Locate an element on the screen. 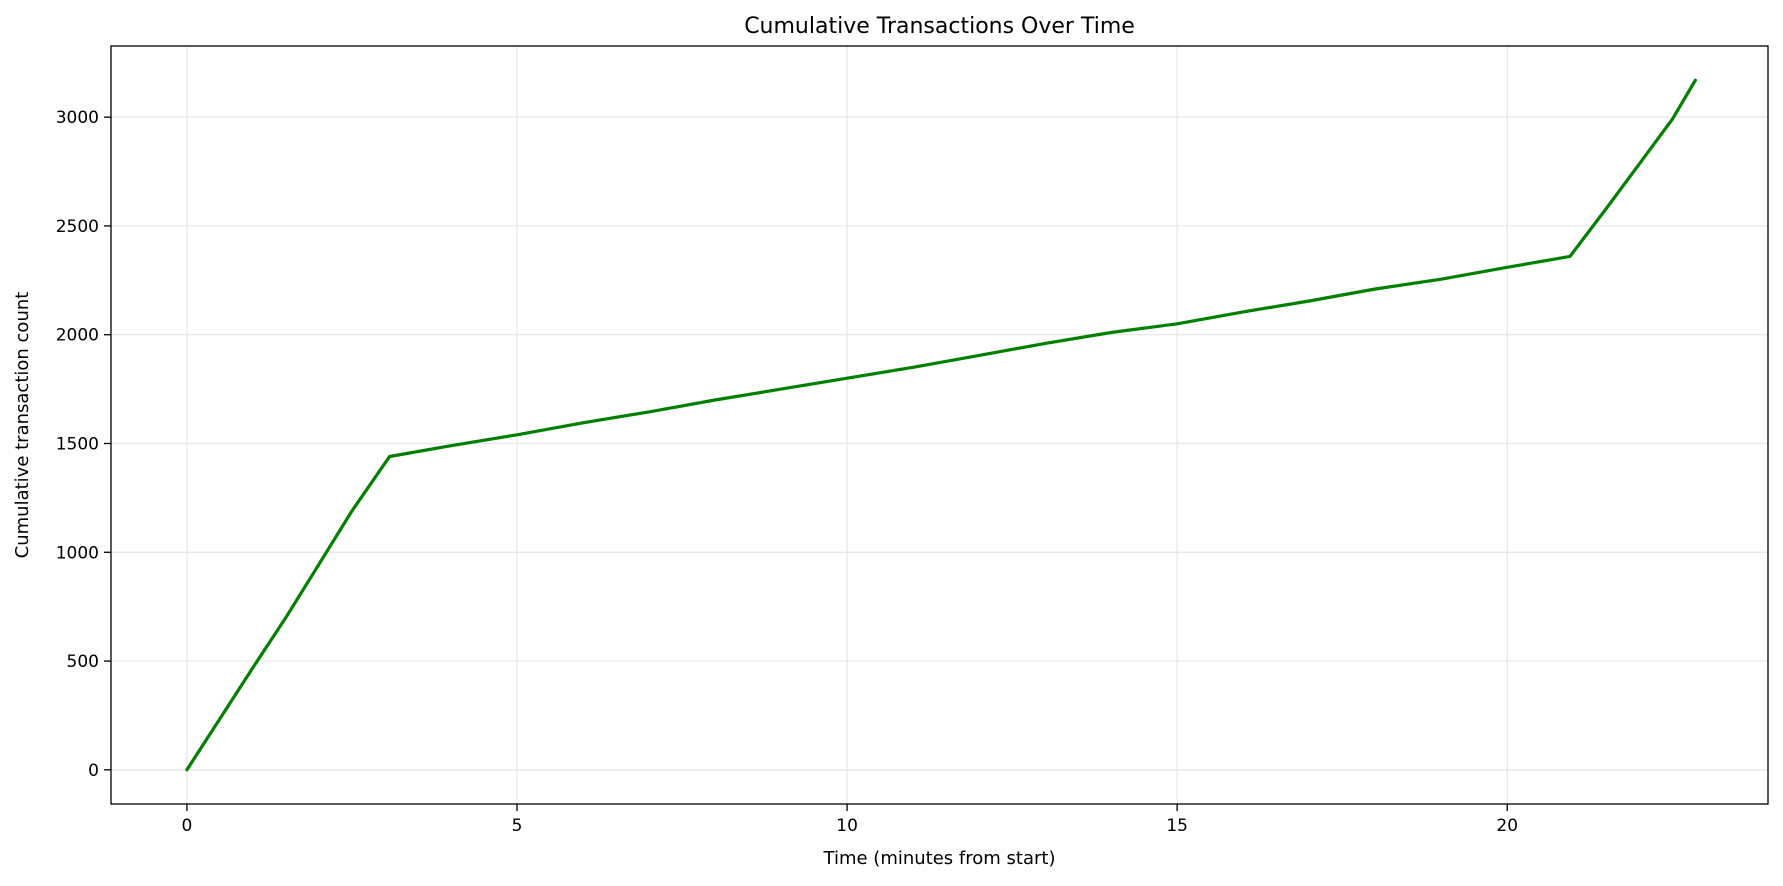 The image size is (1783, 886). y-tick-label: 1500 is located at coordinates (77, 444).